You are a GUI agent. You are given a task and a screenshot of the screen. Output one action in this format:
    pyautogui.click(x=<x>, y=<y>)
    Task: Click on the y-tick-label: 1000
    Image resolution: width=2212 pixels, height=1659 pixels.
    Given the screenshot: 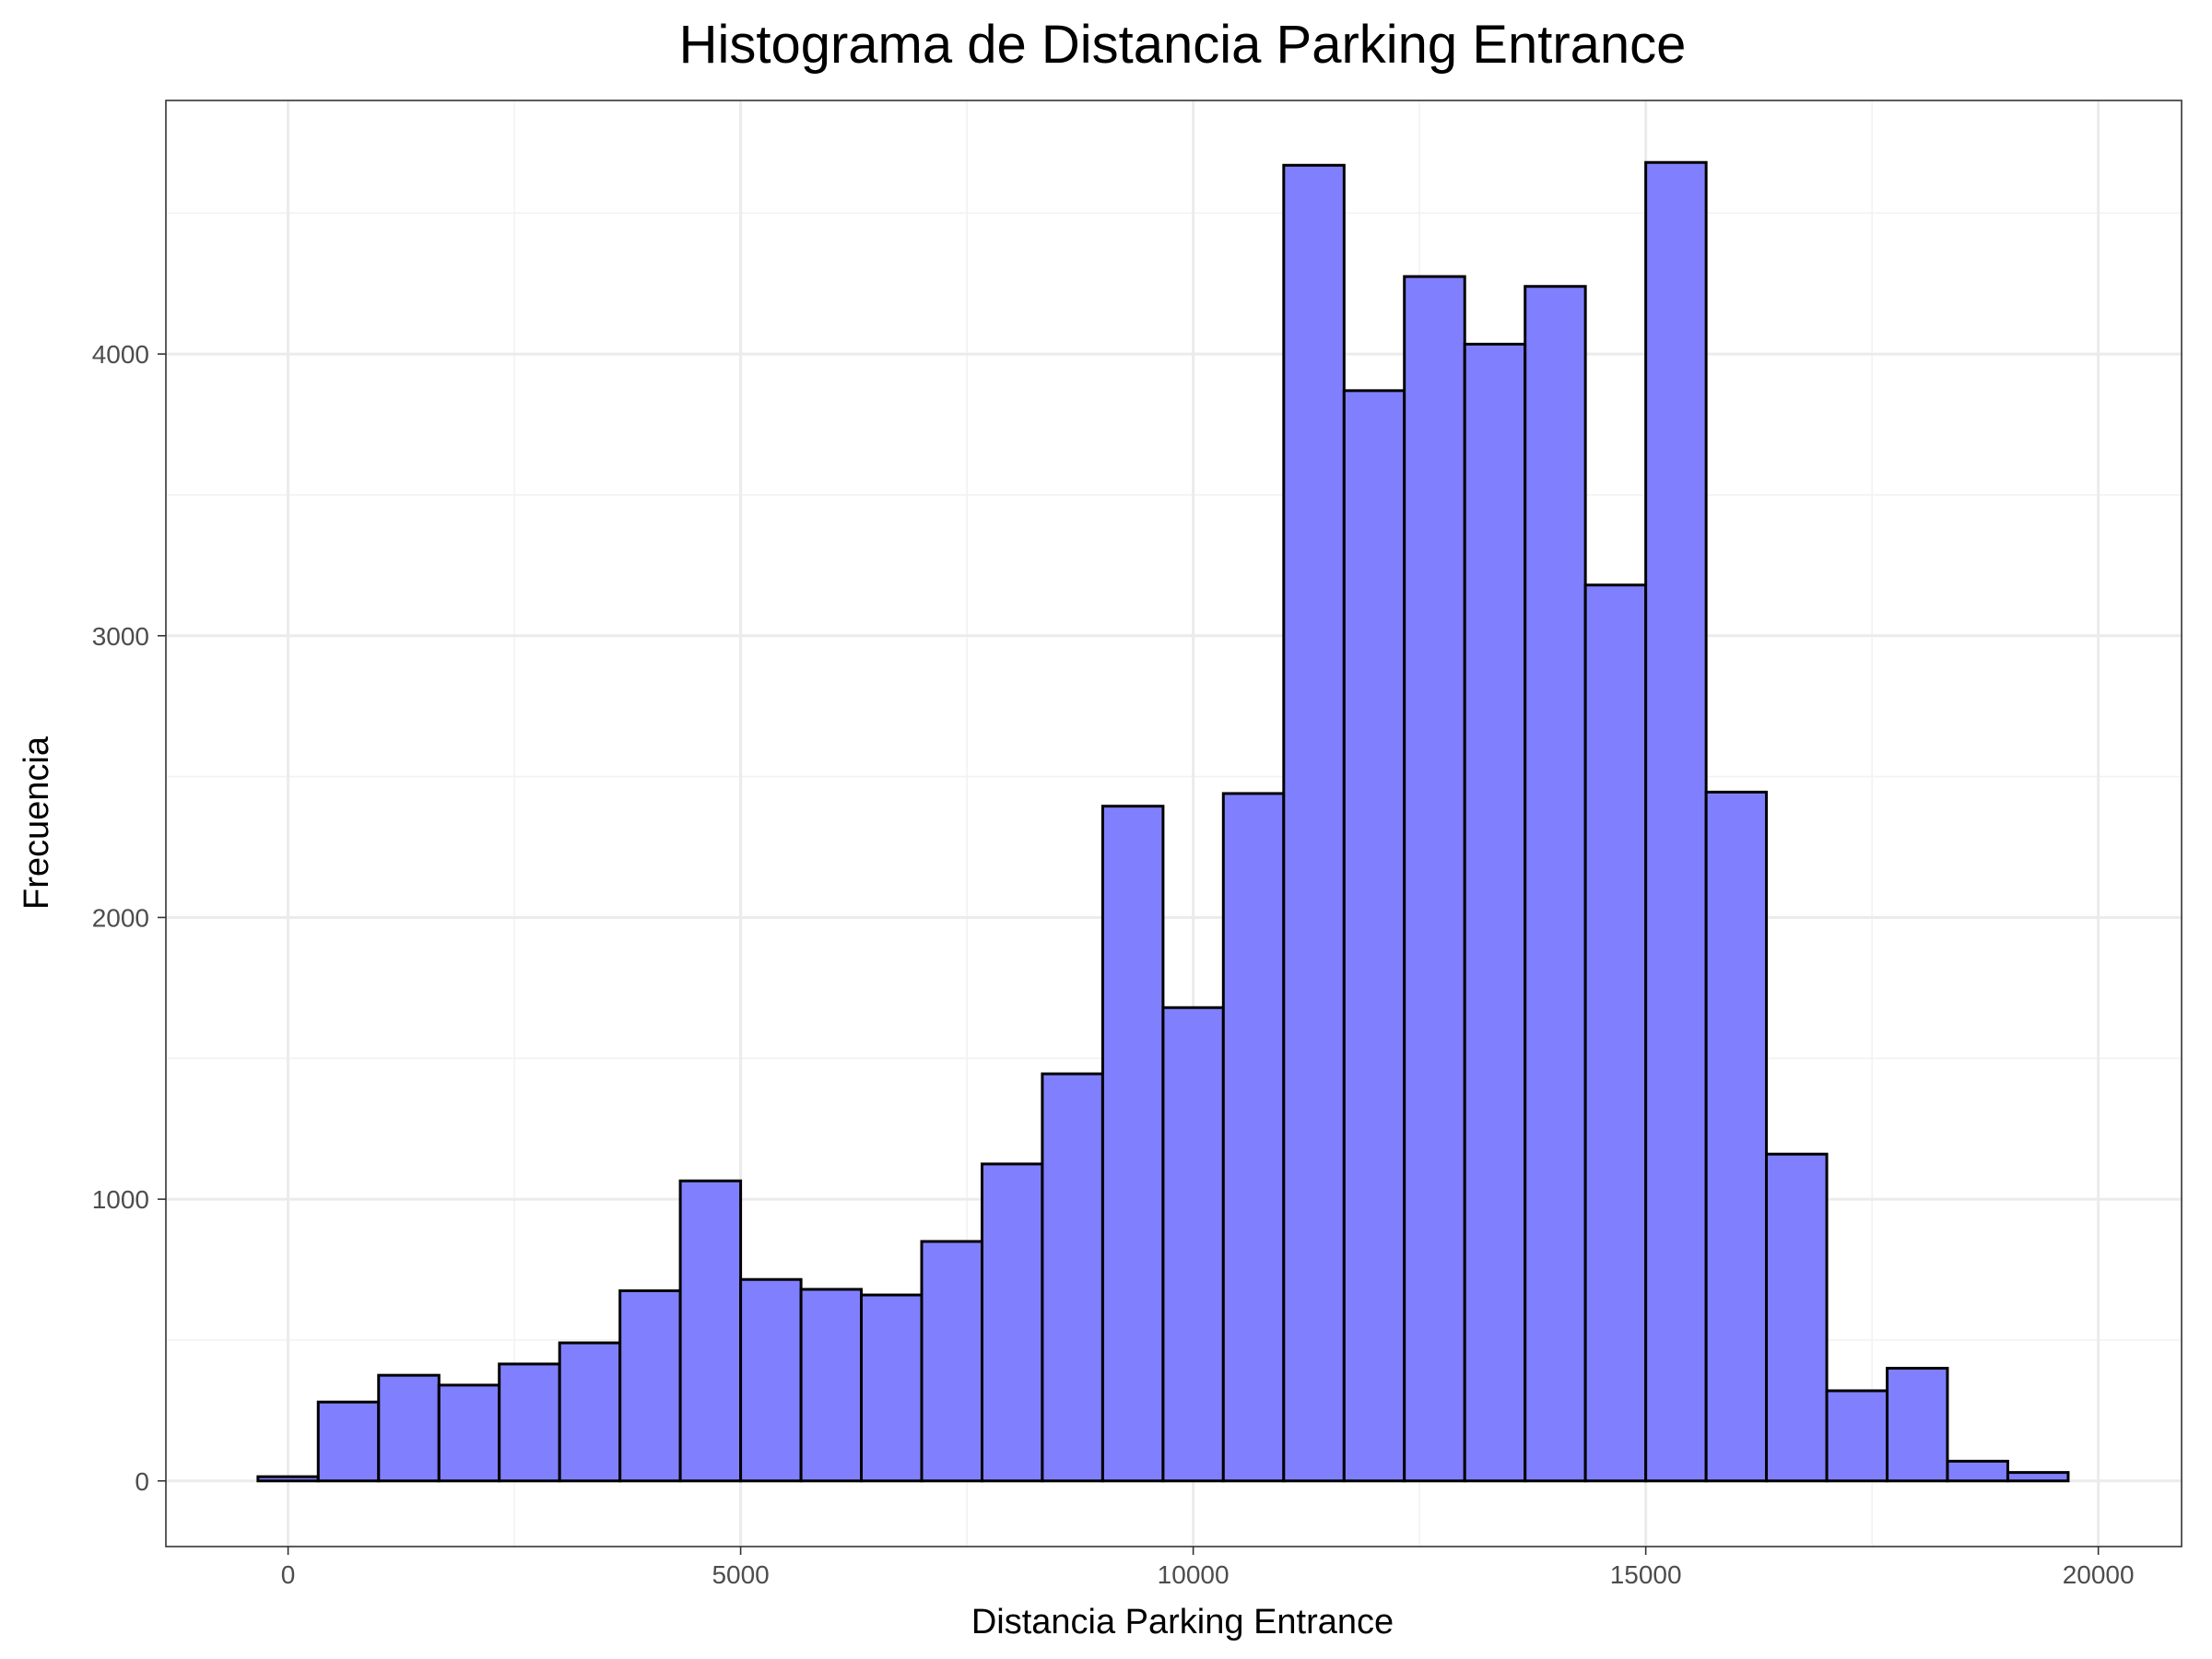 What is the action you would take?
    pyautogui.click(x=120, y=1199)
    